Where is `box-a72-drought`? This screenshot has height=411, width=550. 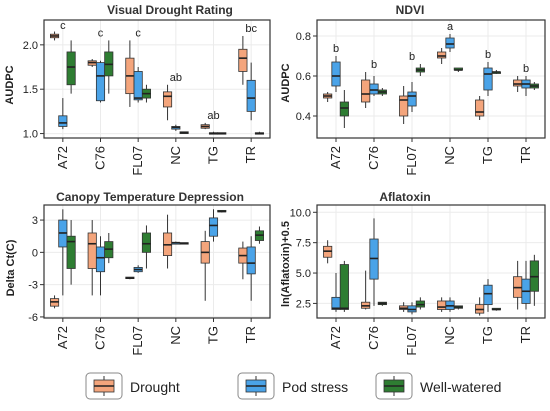 box-a72-drought is located at coordinates (55, 302).